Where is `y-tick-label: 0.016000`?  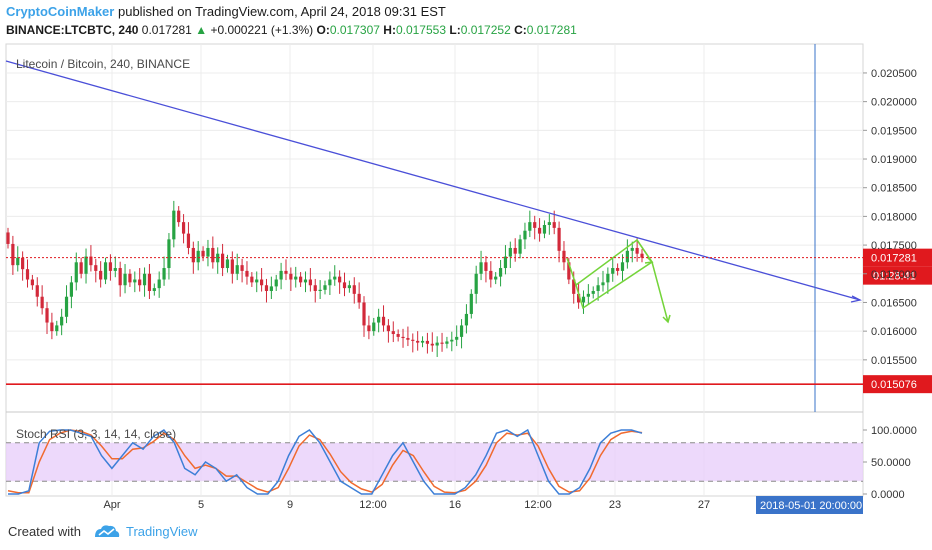
y-tick-label: 0.016000 is located at coordinates (894, 332).